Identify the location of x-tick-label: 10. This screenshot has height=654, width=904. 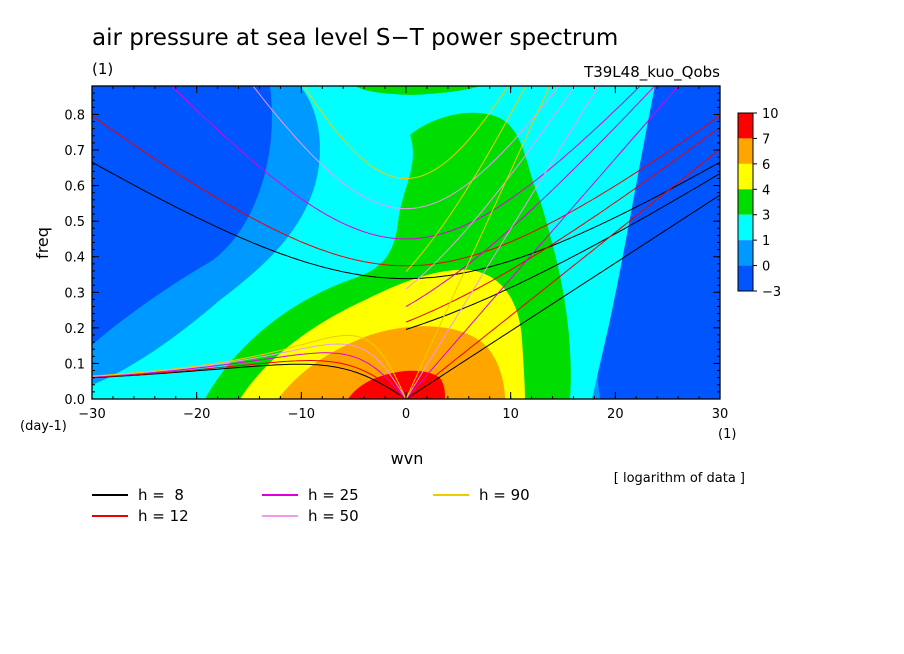
(510, 414).